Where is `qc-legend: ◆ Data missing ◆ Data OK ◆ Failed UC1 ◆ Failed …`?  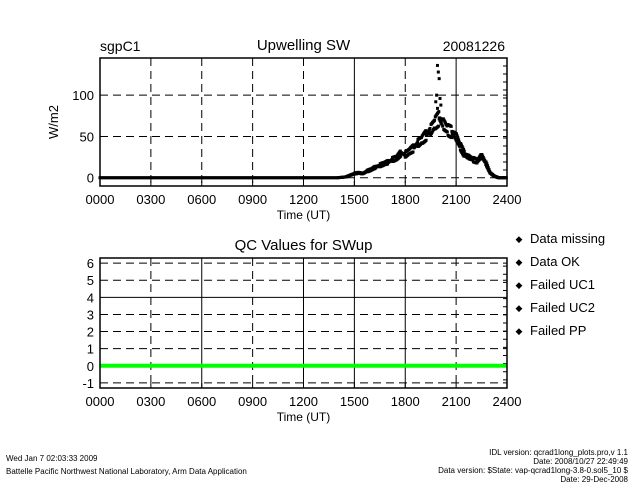 qc-legend: ◆ Data missing ◆ Data OK ◆ Failed UC1 ◆ Failed … is located at coordinates (561, 284).